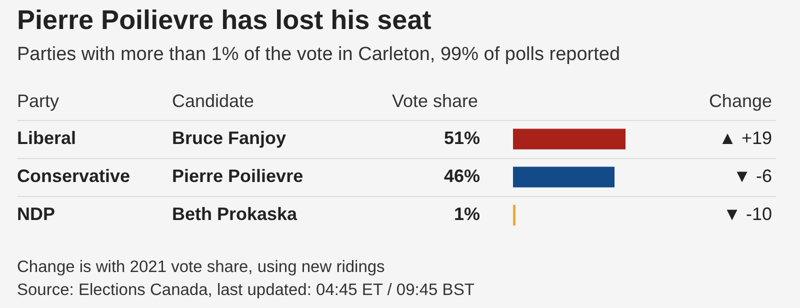 Image resolution: width=800 pixels, height=308 pixels. Describe the element at coordinates (38, 100) in the screenshot. I see `y-axis-title: Party` at that location.